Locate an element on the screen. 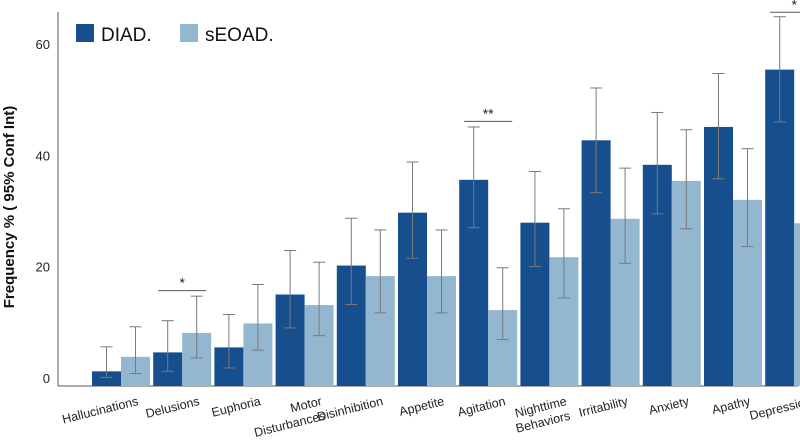 Image resolution: width=800 pixels, height=441 pixels. category-label-line: Appetite is located at coordinates (422, 406).